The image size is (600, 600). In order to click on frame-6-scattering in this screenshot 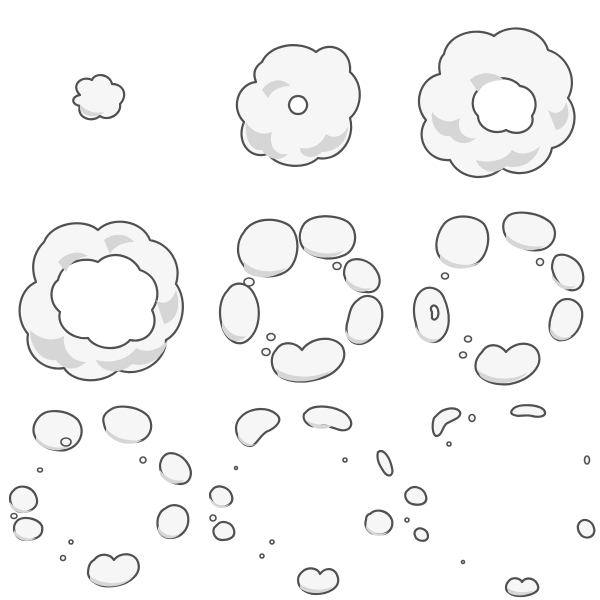, I will do `click(498, 298)`.